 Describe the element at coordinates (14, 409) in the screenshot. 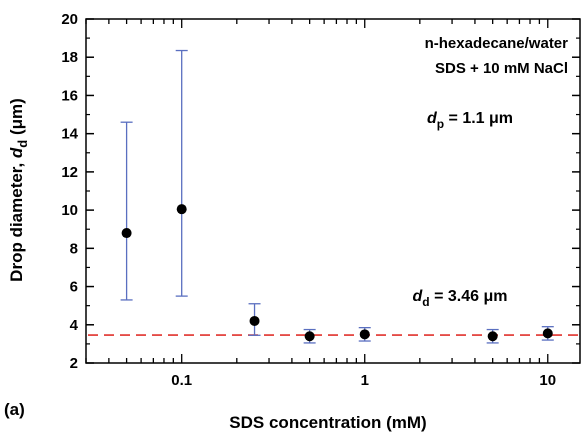

I see `panel-label: (a)` at that location.